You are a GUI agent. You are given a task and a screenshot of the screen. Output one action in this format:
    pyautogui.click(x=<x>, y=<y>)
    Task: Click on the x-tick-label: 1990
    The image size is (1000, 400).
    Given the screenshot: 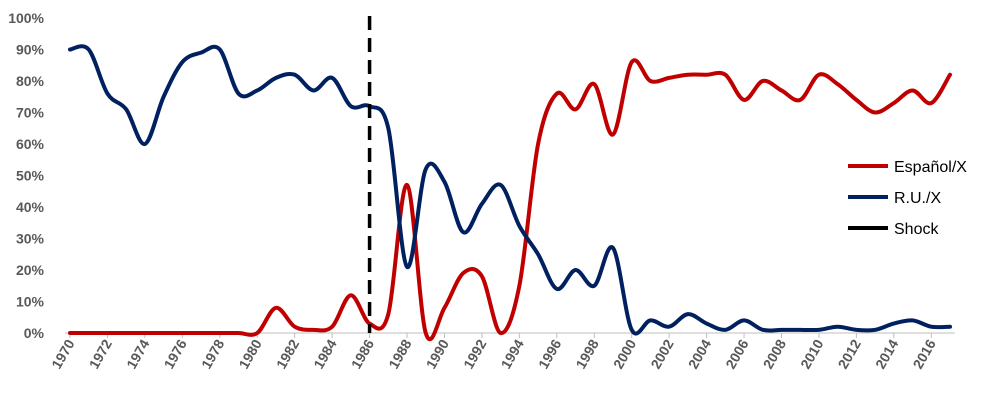 What is the action you would take?
    pyautogui.click(x=438, y=353)
    